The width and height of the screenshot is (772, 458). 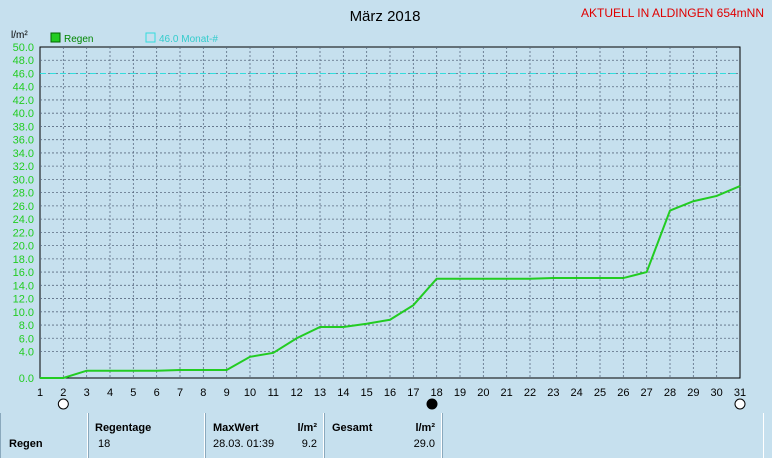 I want to click on x-tick-label: 6, so click(x=157, y=393).